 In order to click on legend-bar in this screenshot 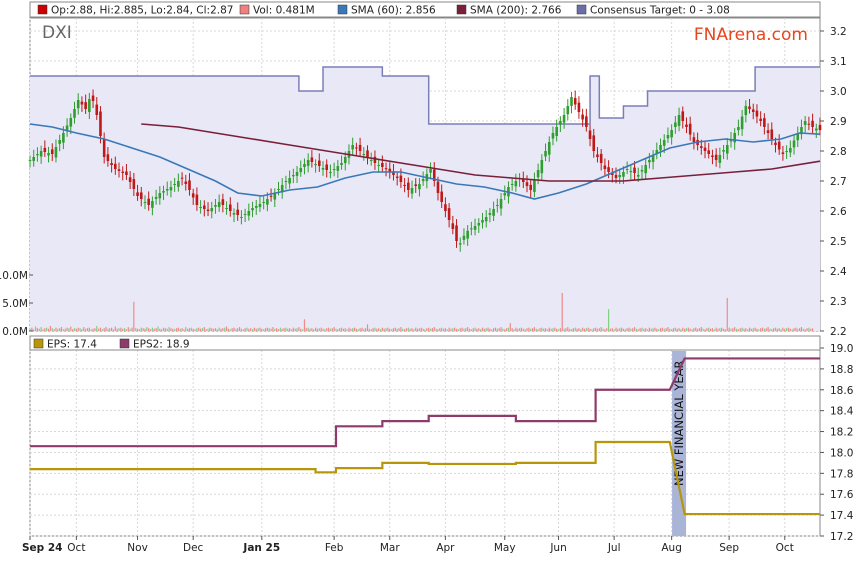, I will do `click(425, 9)`.